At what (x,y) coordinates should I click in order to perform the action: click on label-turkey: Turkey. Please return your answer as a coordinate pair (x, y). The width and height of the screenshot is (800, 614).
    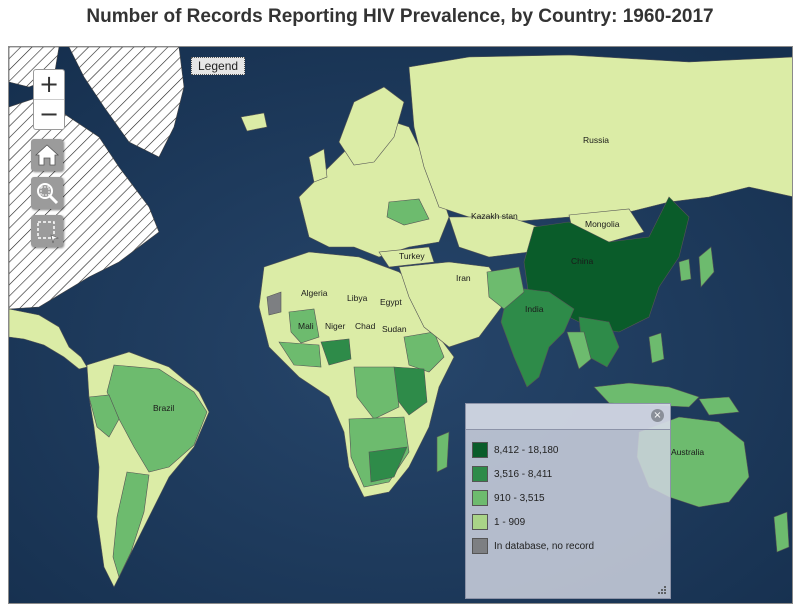
    Looking at the image, I should click on (412, 256).